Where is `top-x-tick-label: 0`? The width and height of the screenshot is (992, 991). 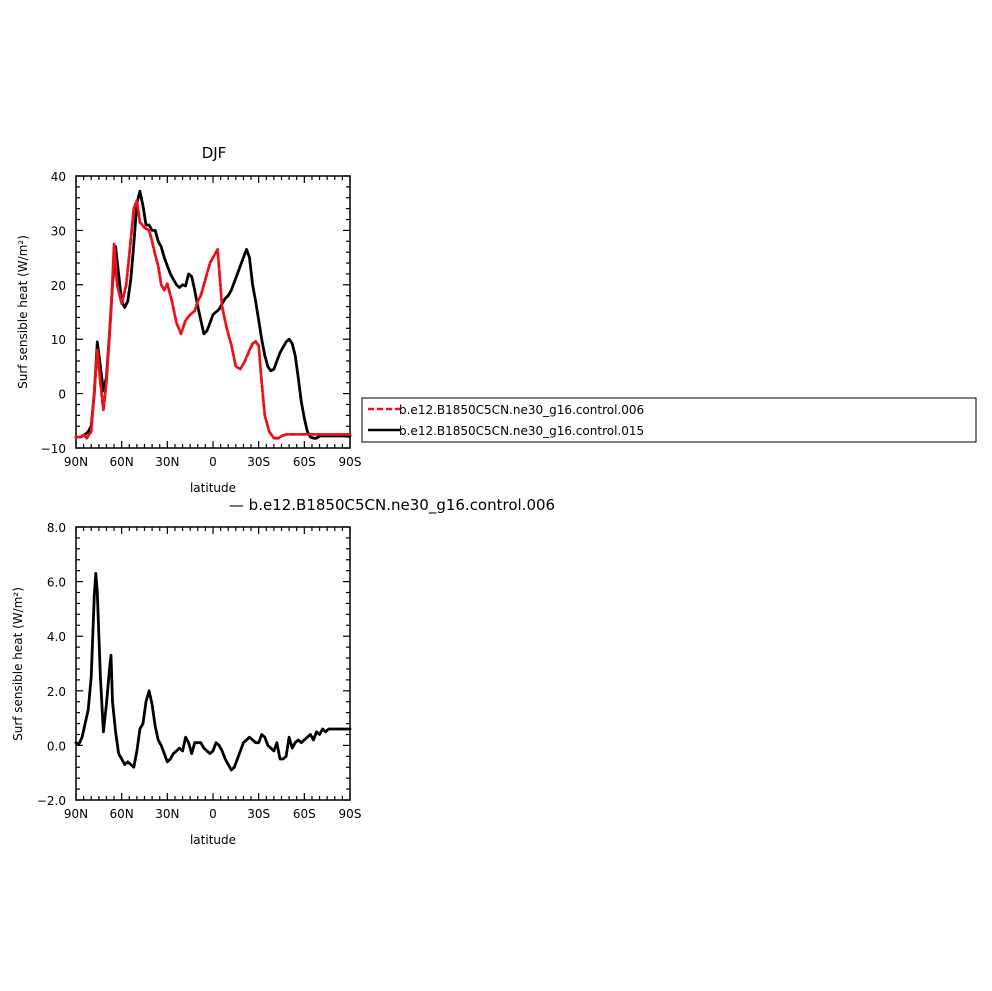 top-x-tick-label: 0 is located at coordinates (213, 462).